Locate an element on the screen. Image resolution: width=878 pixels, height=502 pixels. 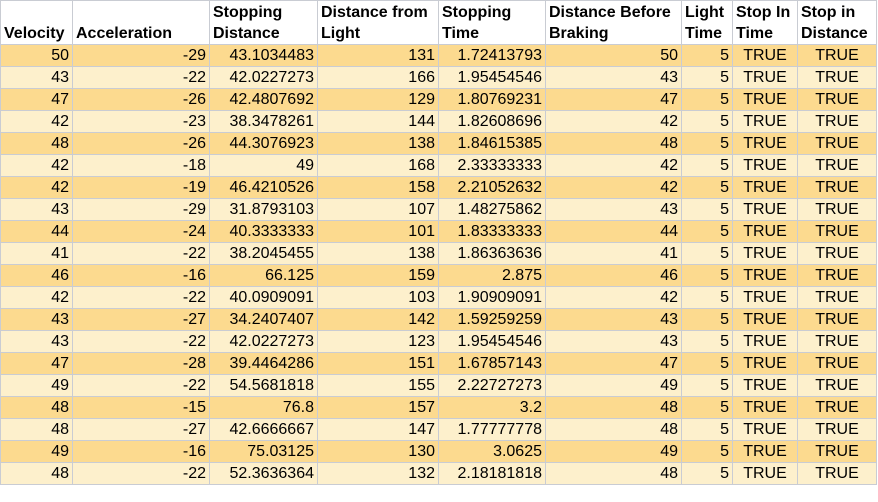
cell-stopping-time: 1.95454546 is located at coordinates (492, 341).